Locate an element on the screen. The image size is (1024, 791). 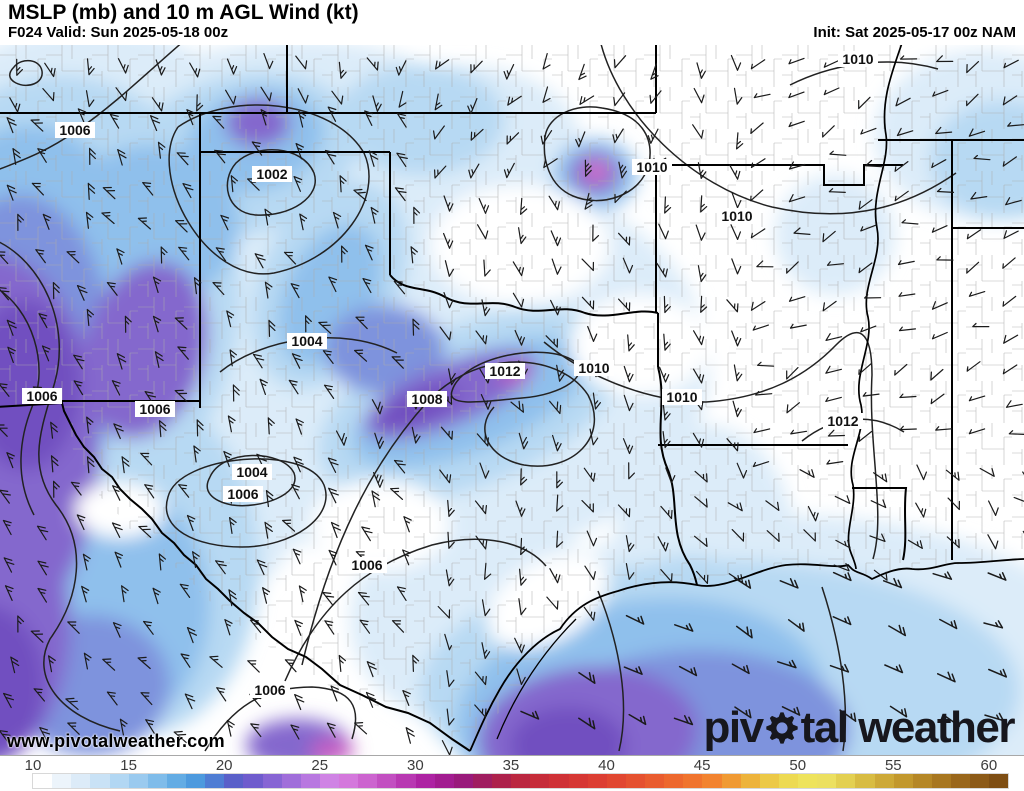
colorbar-footer: 10 15 20 25 30 35 40 45 50 55 60 is located at coordinates (512, 773).